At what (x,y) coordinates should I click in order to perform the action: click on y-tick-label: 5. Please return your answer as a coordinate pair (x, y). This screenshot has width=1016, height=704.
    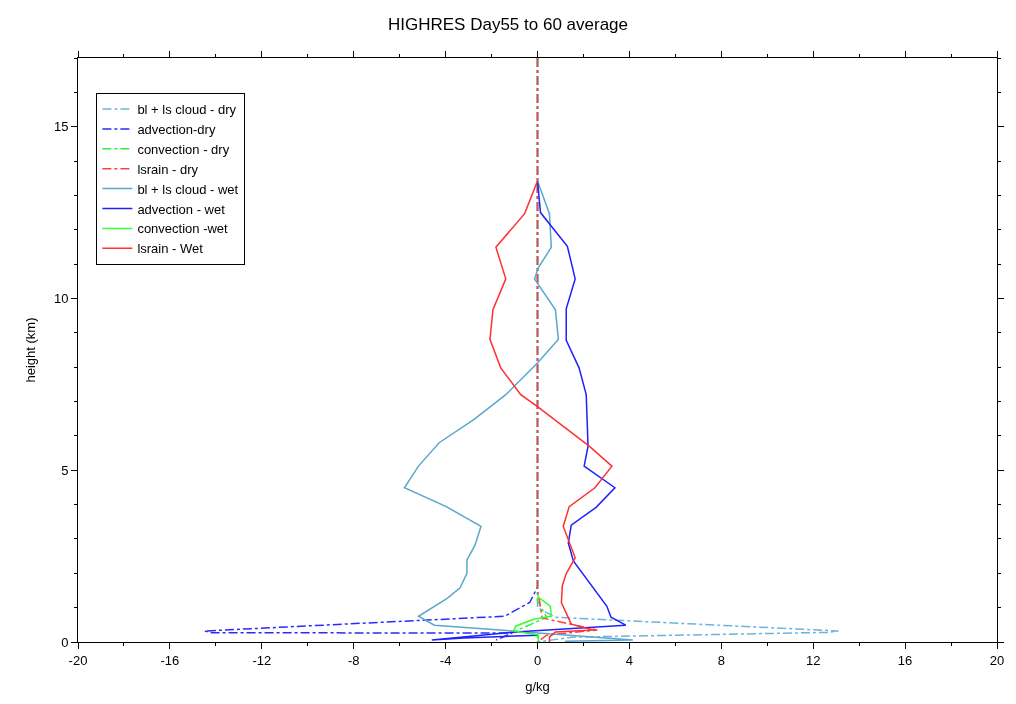
    Looking at the image, I should click on (65, 470).